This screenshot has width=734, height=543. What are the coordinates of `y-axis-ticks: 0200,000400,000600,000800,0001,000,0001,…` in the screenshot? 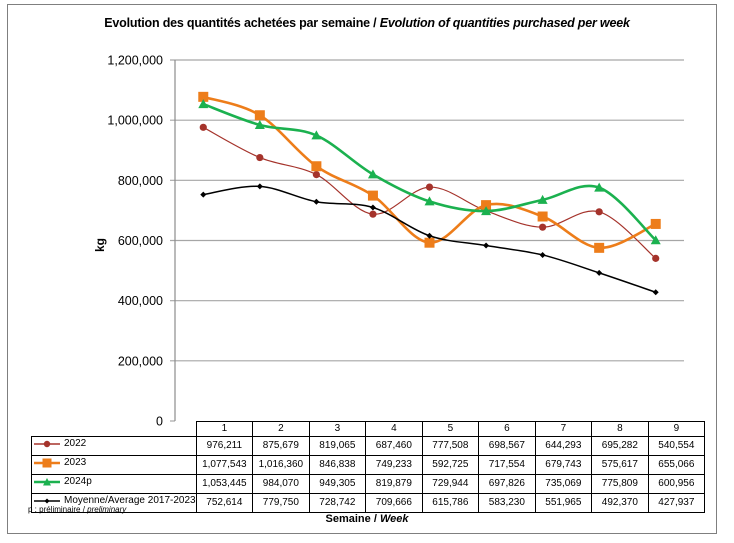 It's located at (135, 241).